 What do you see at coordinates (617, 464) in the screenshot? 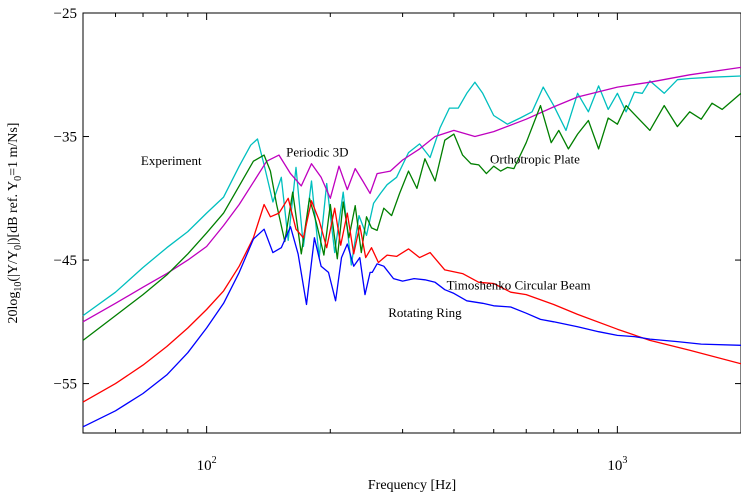
I see `x-tick-label: 10³` at bounding box center [617, 464].